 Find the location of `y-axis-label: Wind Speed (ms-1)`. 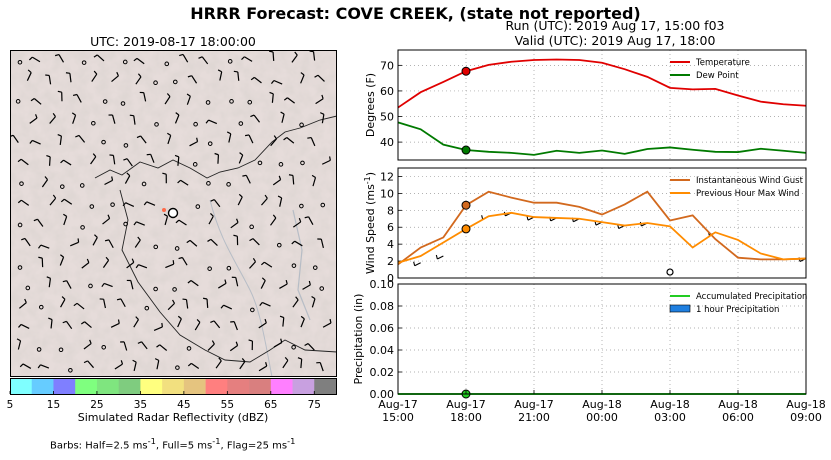

y-axis-label: Wind Speed (ms-1) is located at coordinates (370, 223).